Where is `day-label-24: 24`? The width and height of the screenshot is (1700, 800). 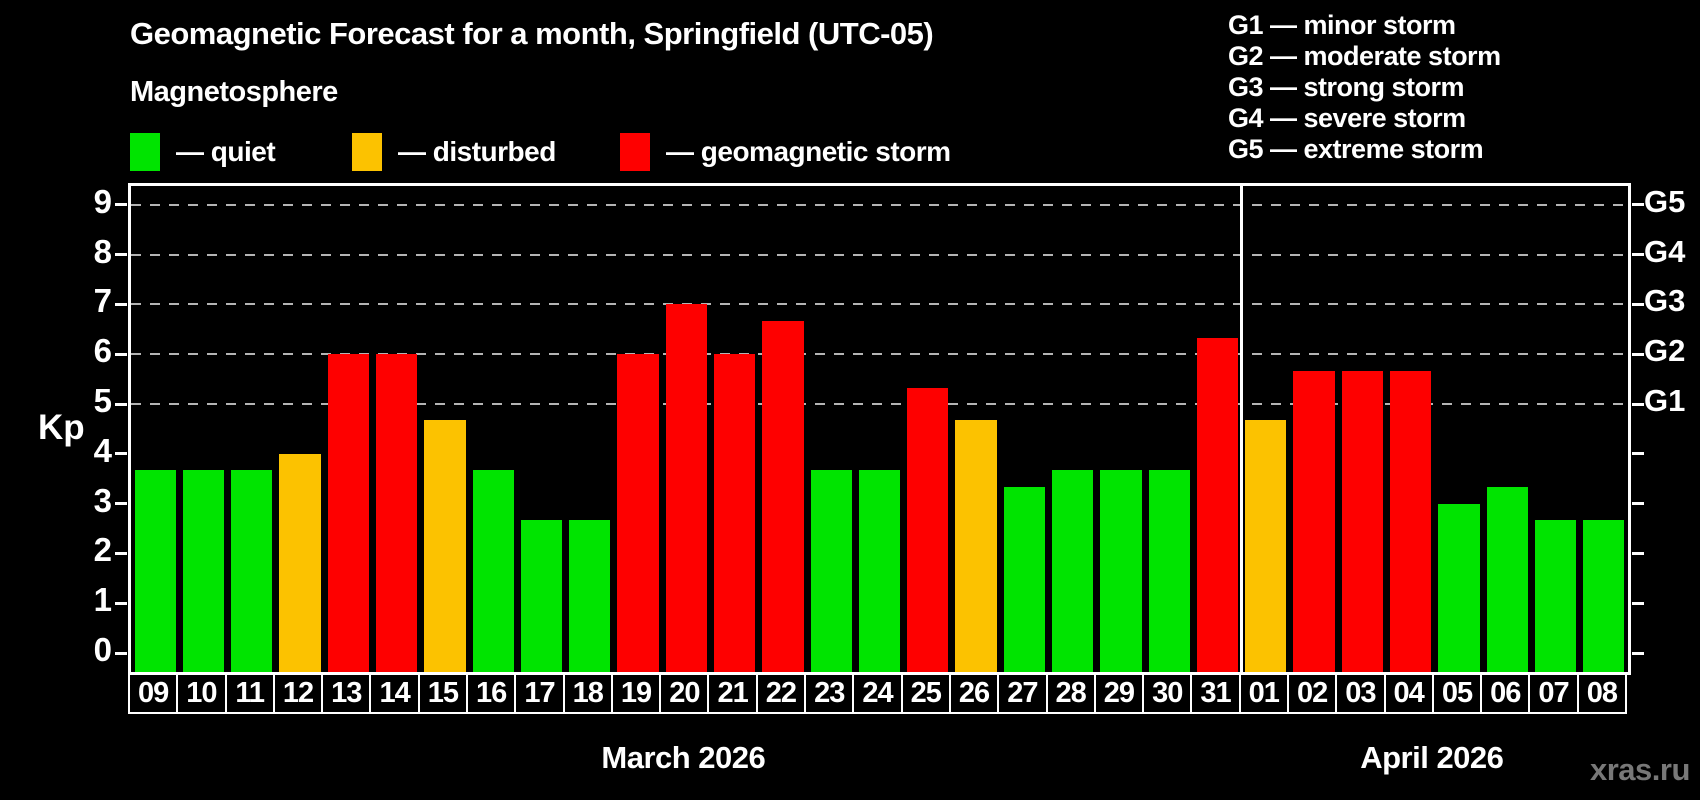
day-label-24: 24 is located at coordinates (877, 693).